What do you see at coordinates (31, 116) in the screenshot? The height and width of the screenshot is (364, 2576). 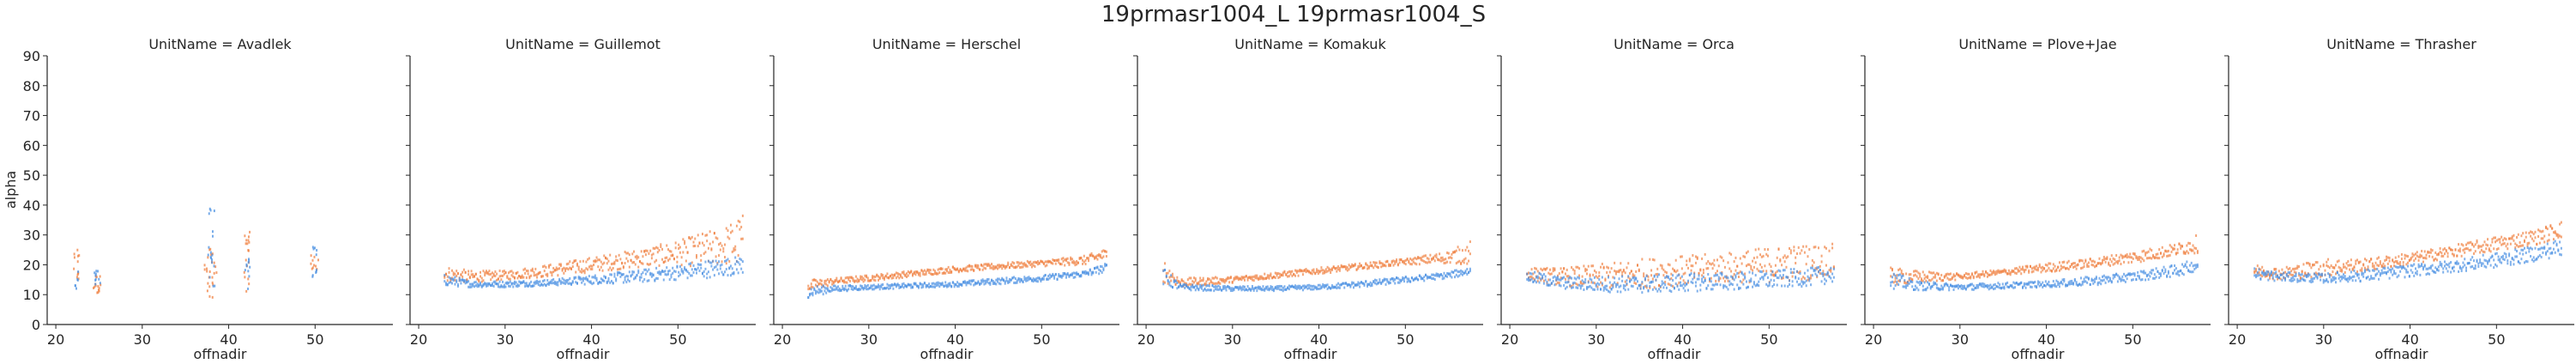 I see `y-tick-label: 70` at bounding box center [31, 116].